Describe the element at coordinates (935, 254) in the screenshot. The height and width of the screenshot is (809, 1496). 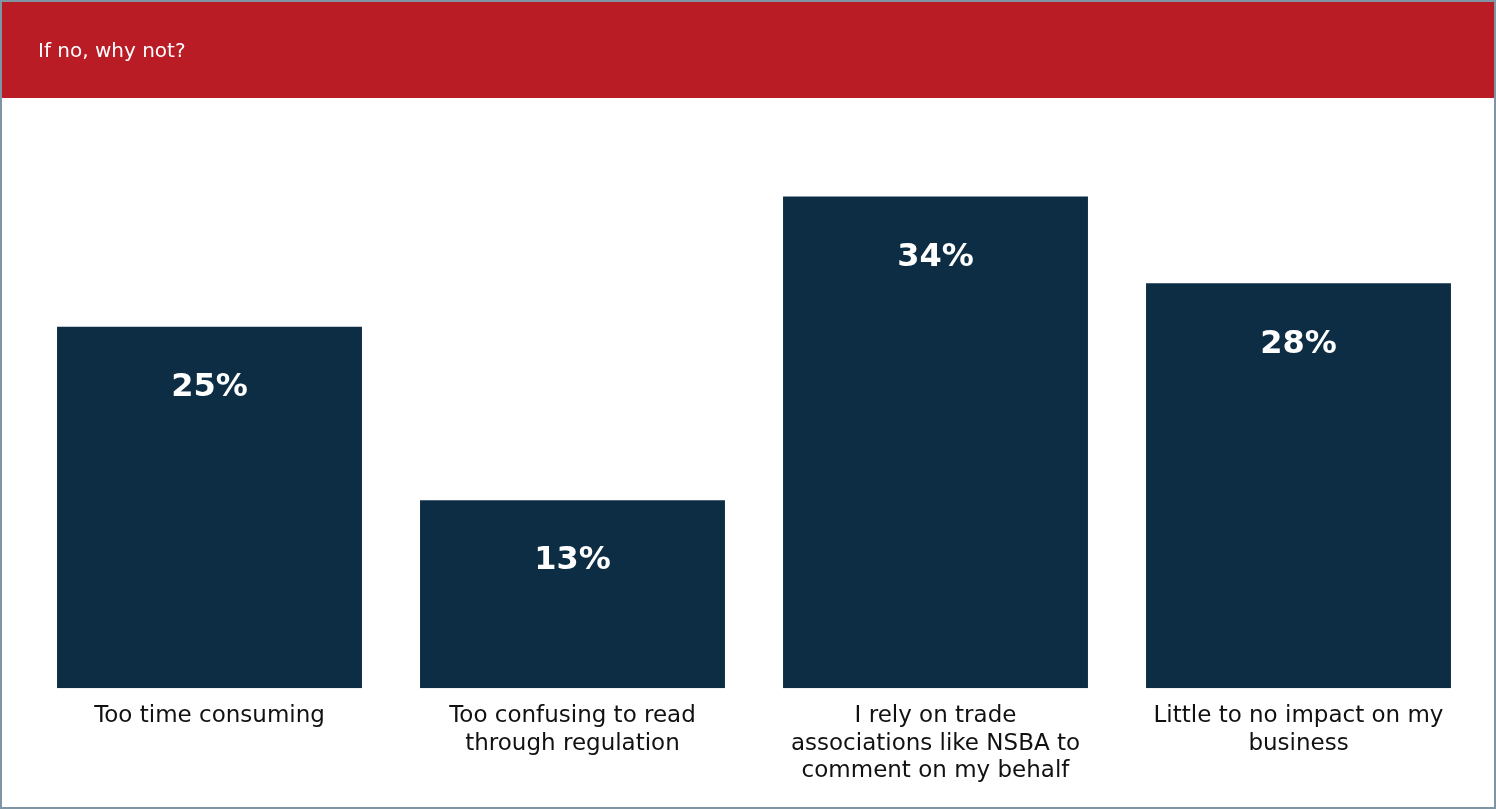
I see `data-label: 34%` at that location.